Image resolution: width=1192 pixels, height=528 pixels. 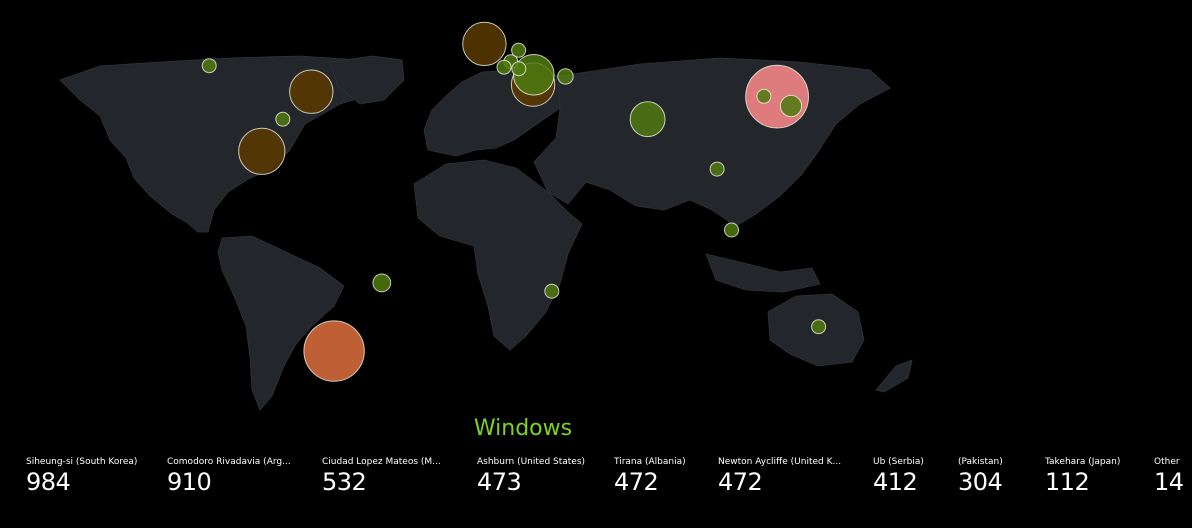 What do you see at coordinates (523, 428) in the screenshot?
I see `legend-title: Windows` at bounding box center [523, 428].